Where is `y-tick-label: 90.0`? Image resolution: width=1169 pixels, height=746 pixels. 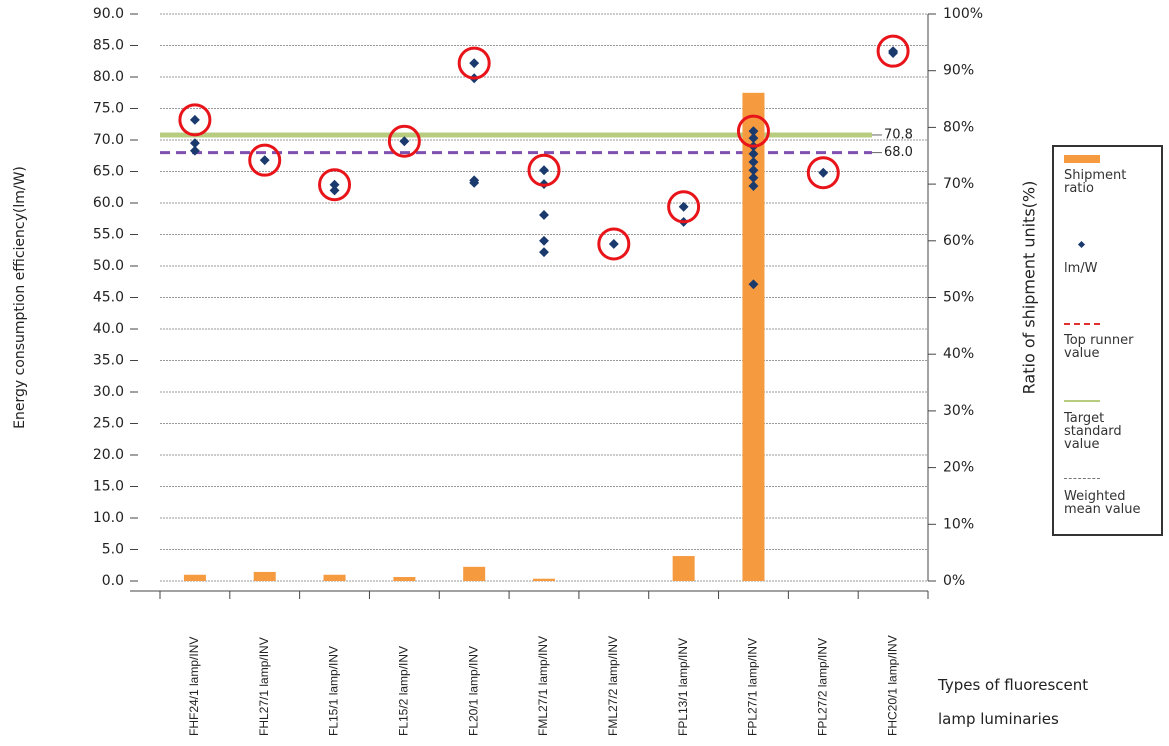
y-tick-label: 90.0 is located at coordinates (108, 14).